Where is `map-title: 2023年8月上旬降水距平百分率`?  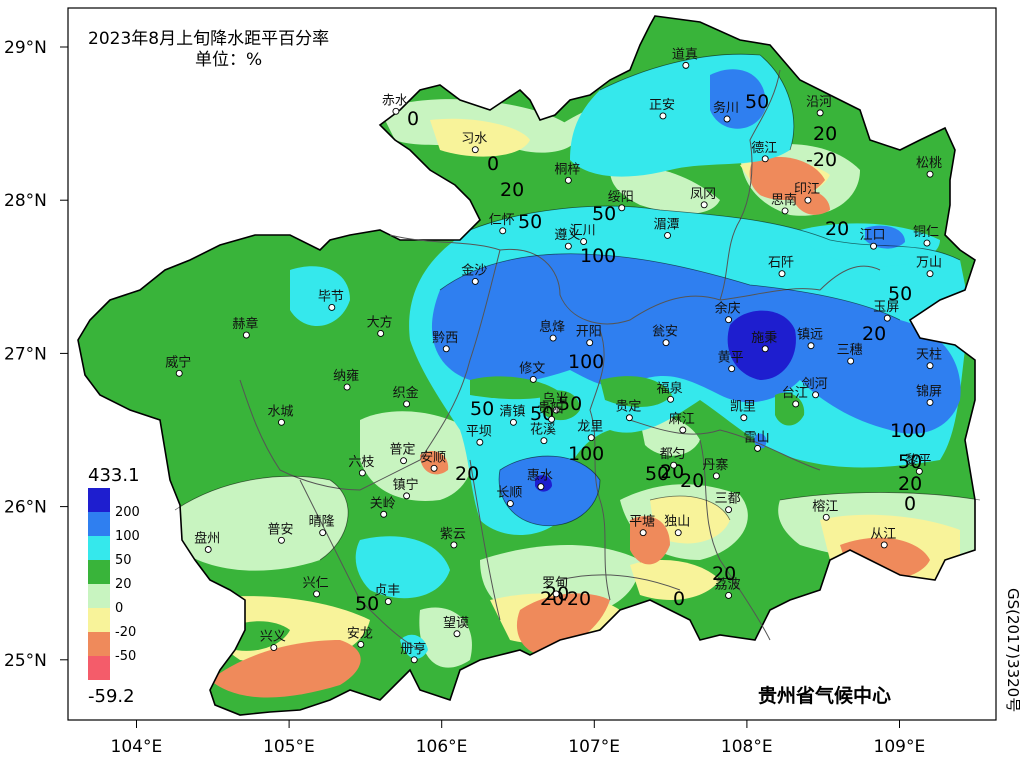 map-title: 2023年8月上旬降水距平百分率 is located at coordinates (208, 39).